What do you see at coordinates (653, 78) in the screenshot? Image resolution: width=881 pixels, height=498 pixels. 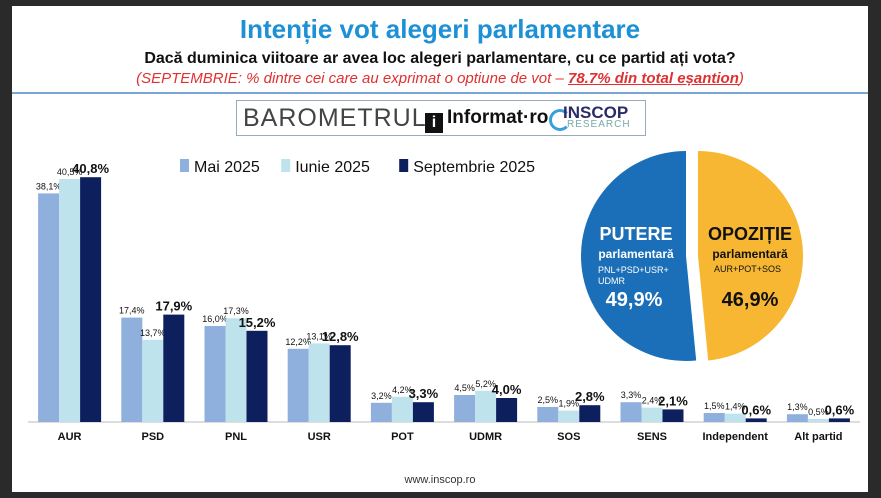 I see `sample-note-bold: 78.7% din total eșantion` at bounding box center [653, 78].